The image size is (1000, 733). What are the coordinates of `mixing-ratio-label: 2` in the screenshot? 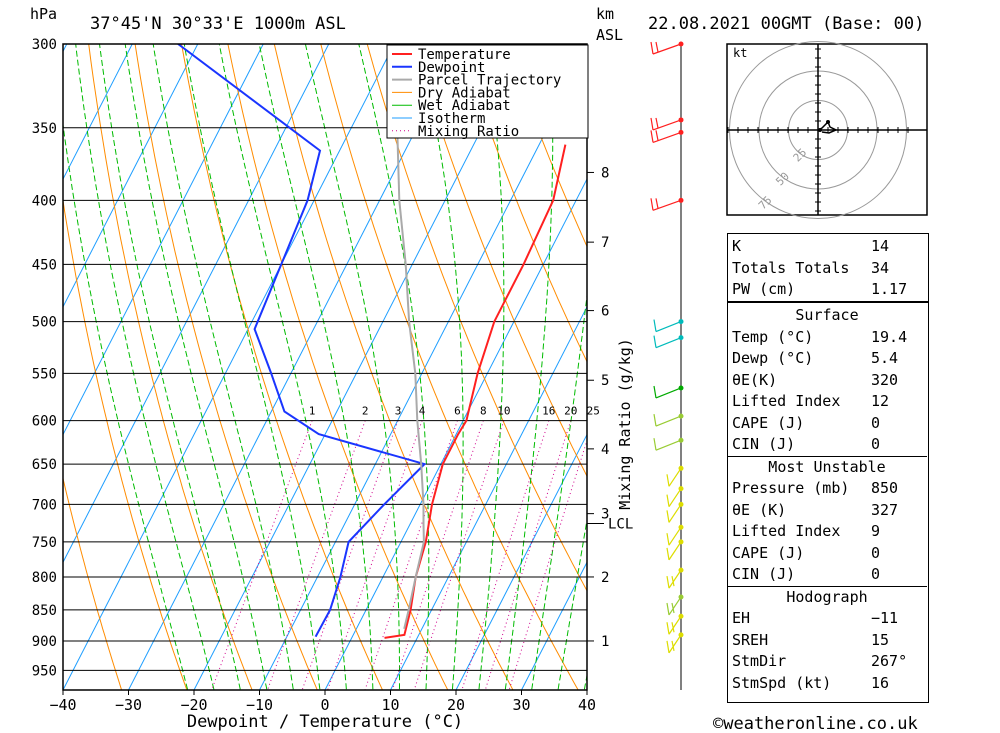 It's located at (365, 411).